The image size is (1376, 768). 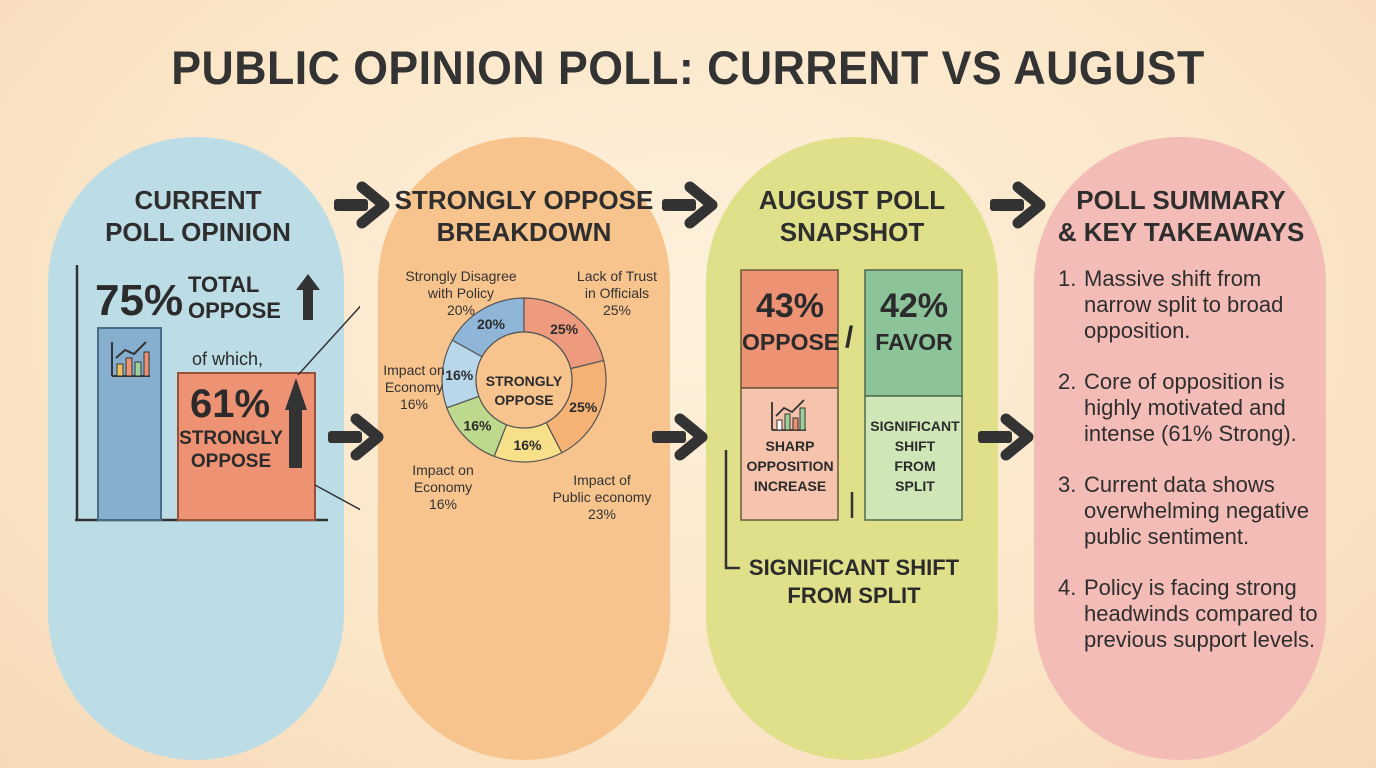 I want to click on page-title: PUBLIC OPINION POLL: CURRENT VS AUGUST, so click(x=688, y=67).